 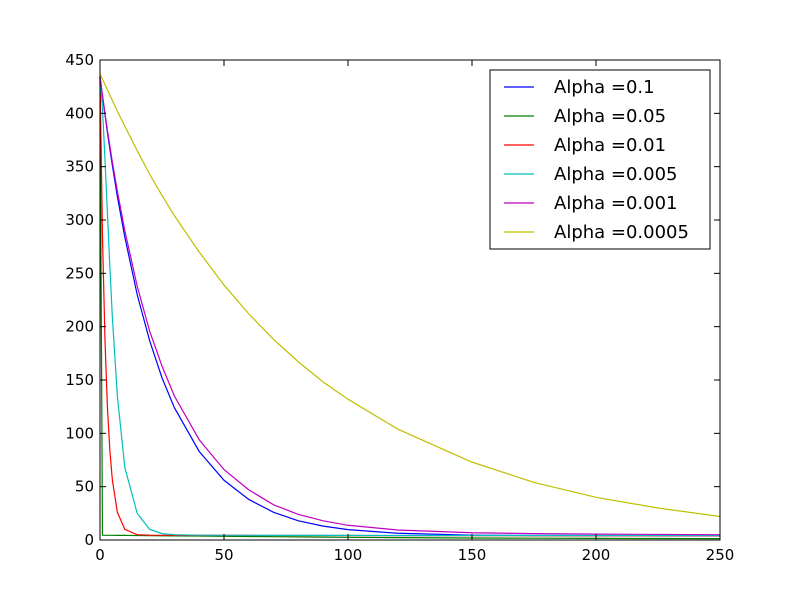 I want to click on legend-box, so click(x=600, y=159).